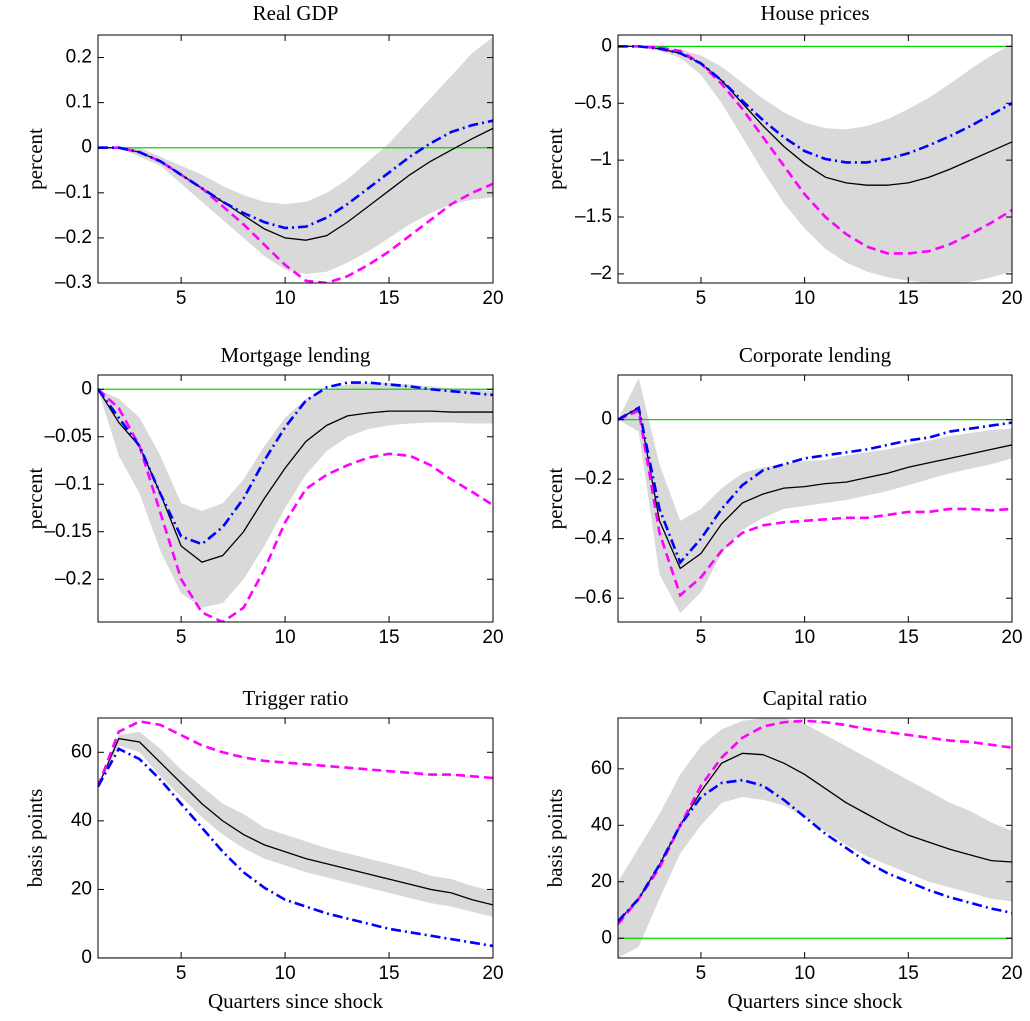  What do you see at coordinates (815, 355) in the screenshot?
I see `panel-title: Corporate lending` at bounding box center [815, 355].